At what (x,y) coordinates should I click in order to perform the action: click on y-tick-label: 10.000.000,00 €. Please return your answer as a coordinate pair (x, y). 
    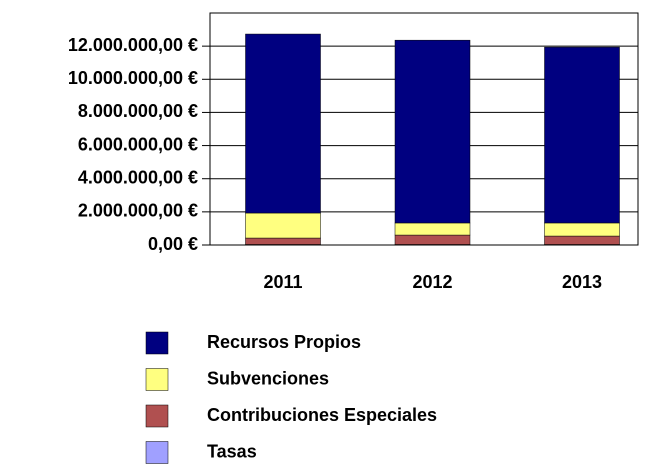
    Looking at the image, I should click on (133, 78).